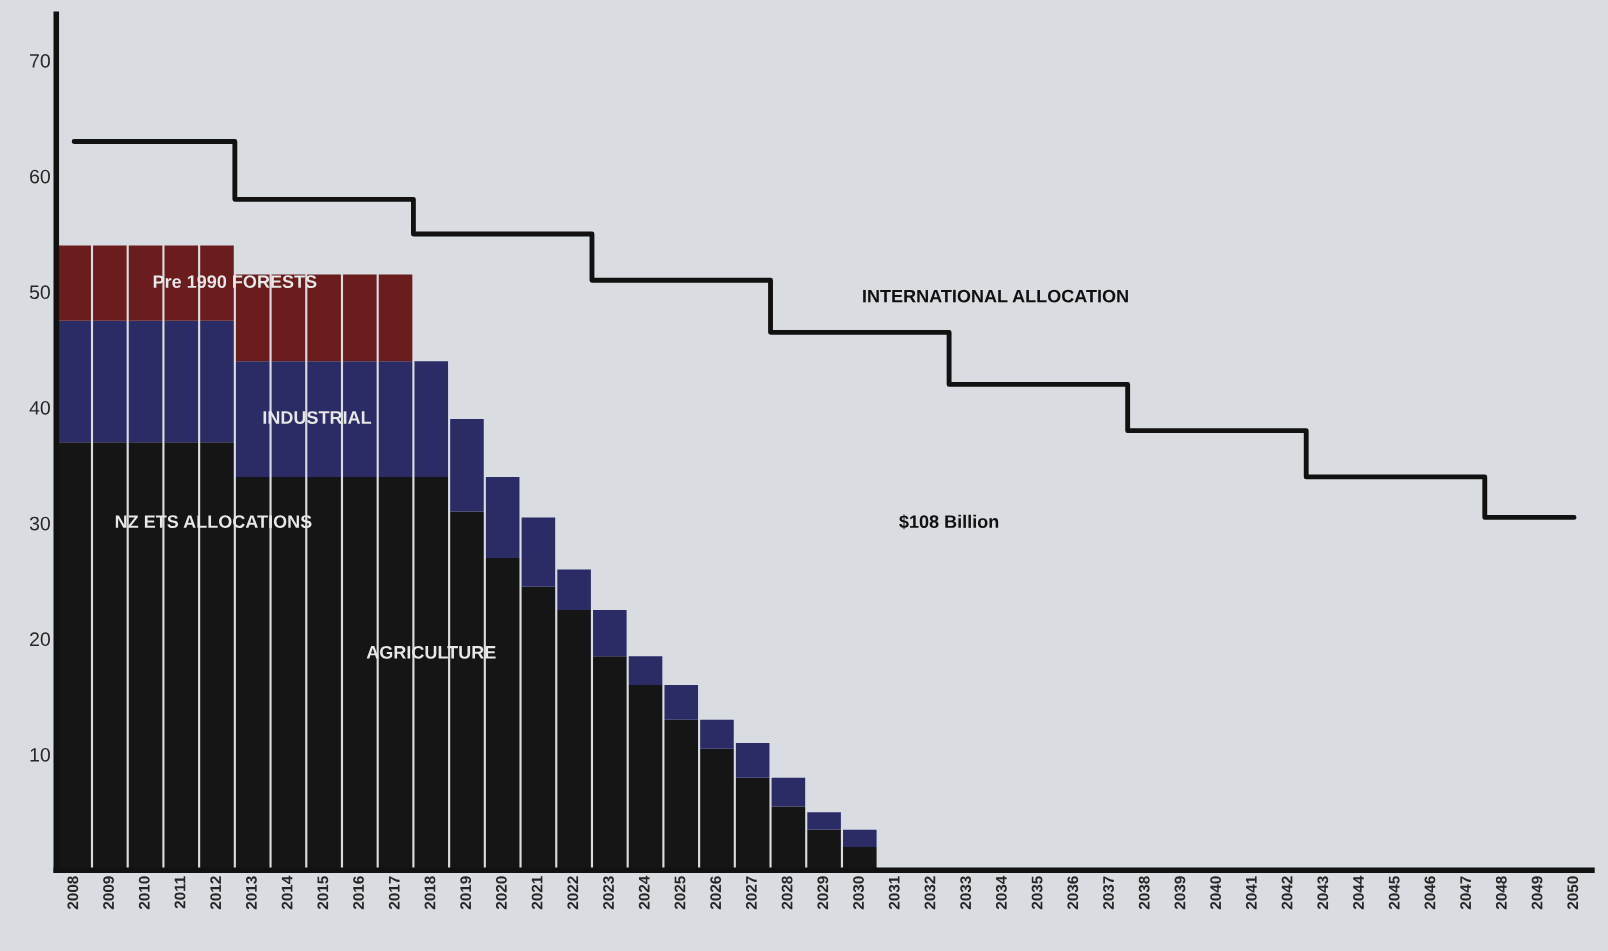 This screenshot has height=951, width=1608. Describe the element at coordinates (1501, 893) in the screenshot. I see `x-tick-label: 2048` at that location.